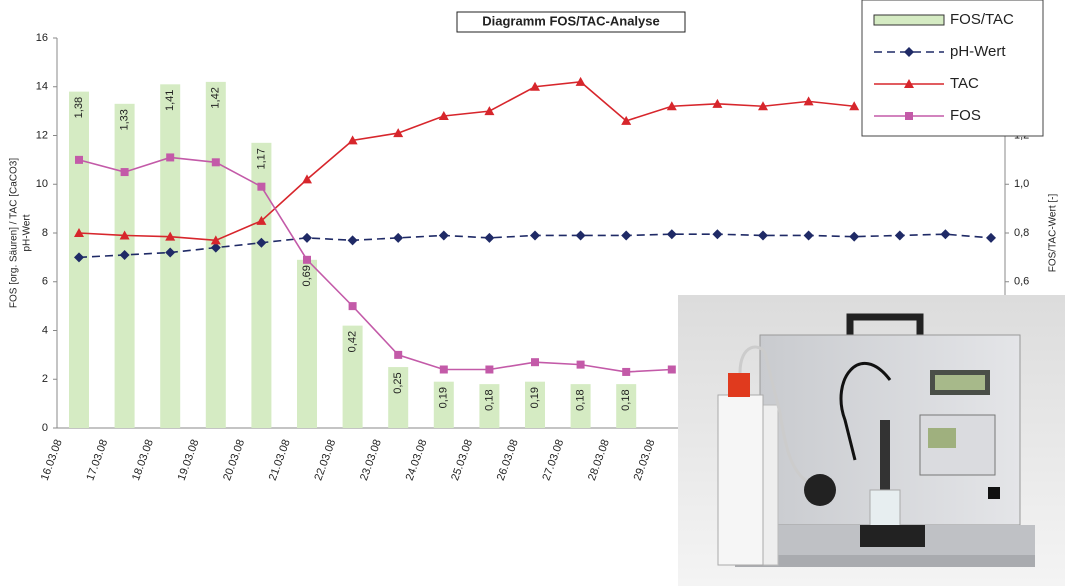  What do you see at coordinates (353, 341) in the screenshot?
I see `data-label: 0,42` at bounding box center [353, 341].